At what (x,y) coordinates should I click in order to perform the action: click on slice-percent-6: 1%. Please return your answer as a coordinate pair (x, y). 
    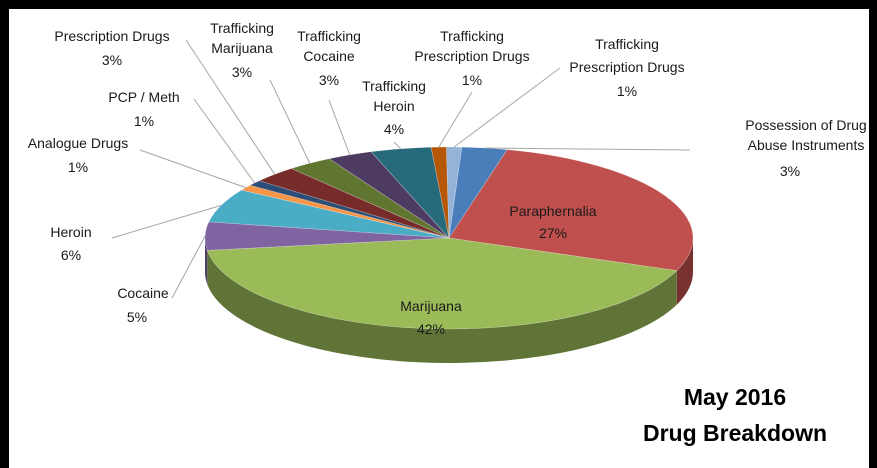
    Looking at the image, I should click on (144, 121).